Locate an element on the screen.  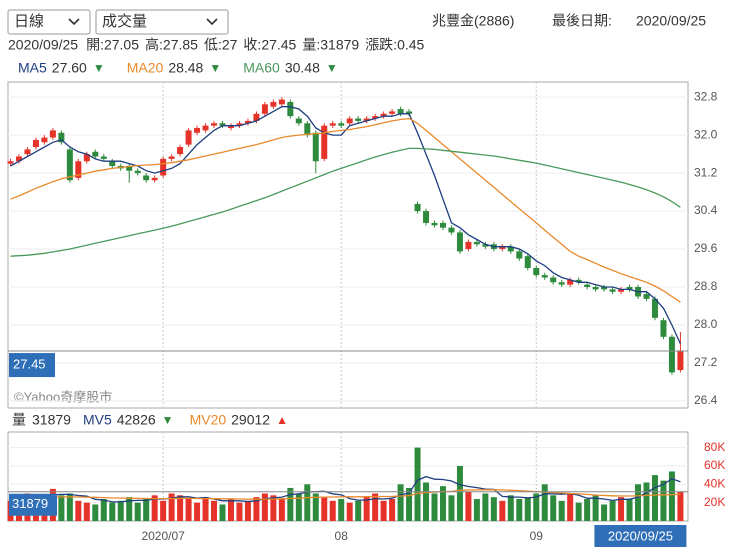
period-select: 日線 is located at coordinates (49, 22).